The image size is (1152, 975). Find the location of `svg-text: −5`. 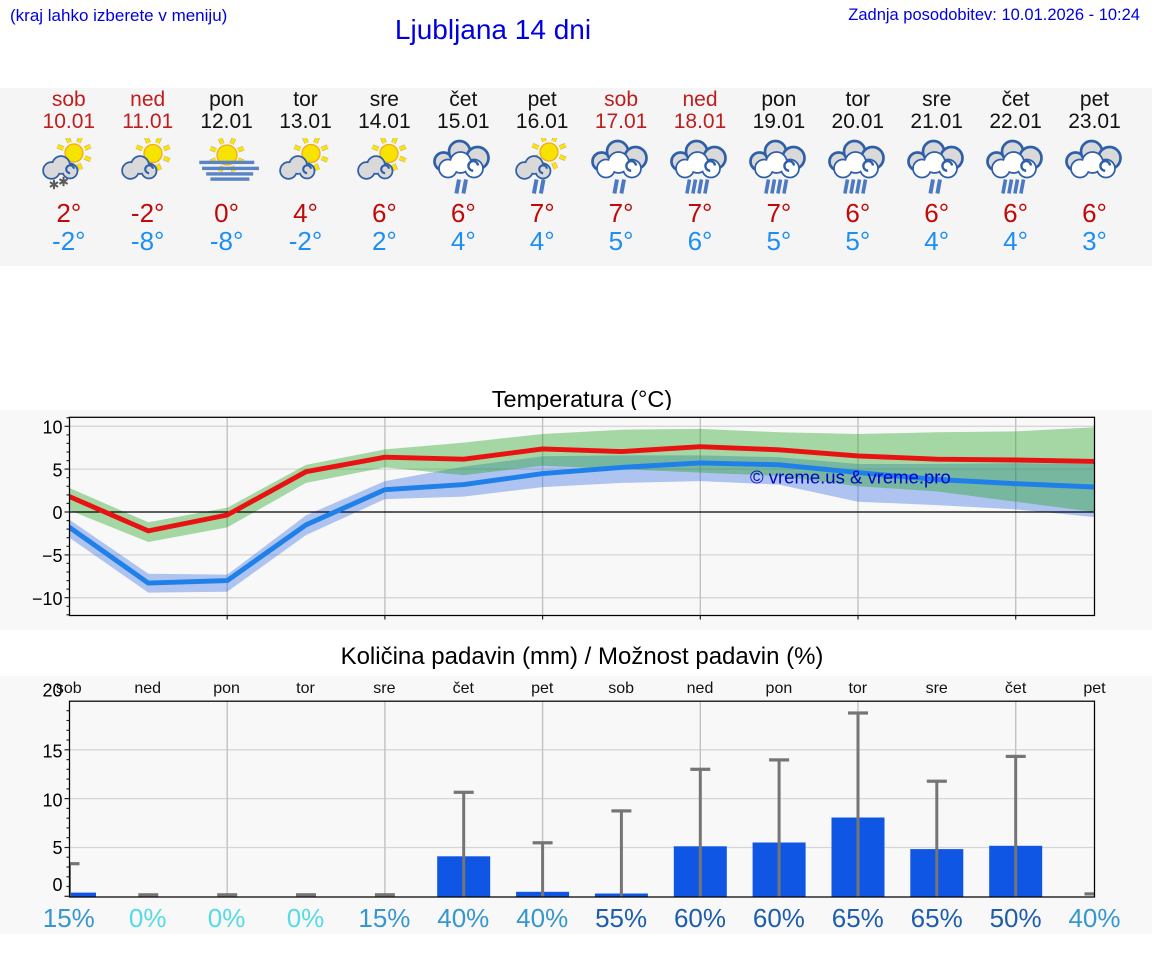

svg-text: −5 is located at coordinates (52, 556).